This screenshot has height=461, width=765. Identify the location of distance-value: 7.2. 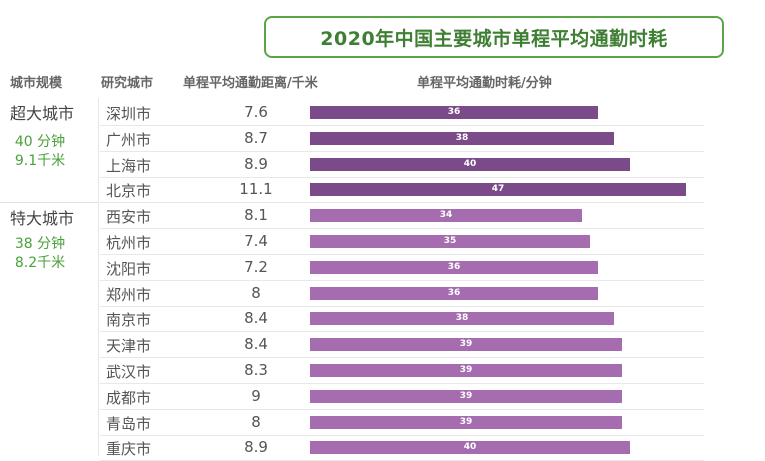
(256, 266).